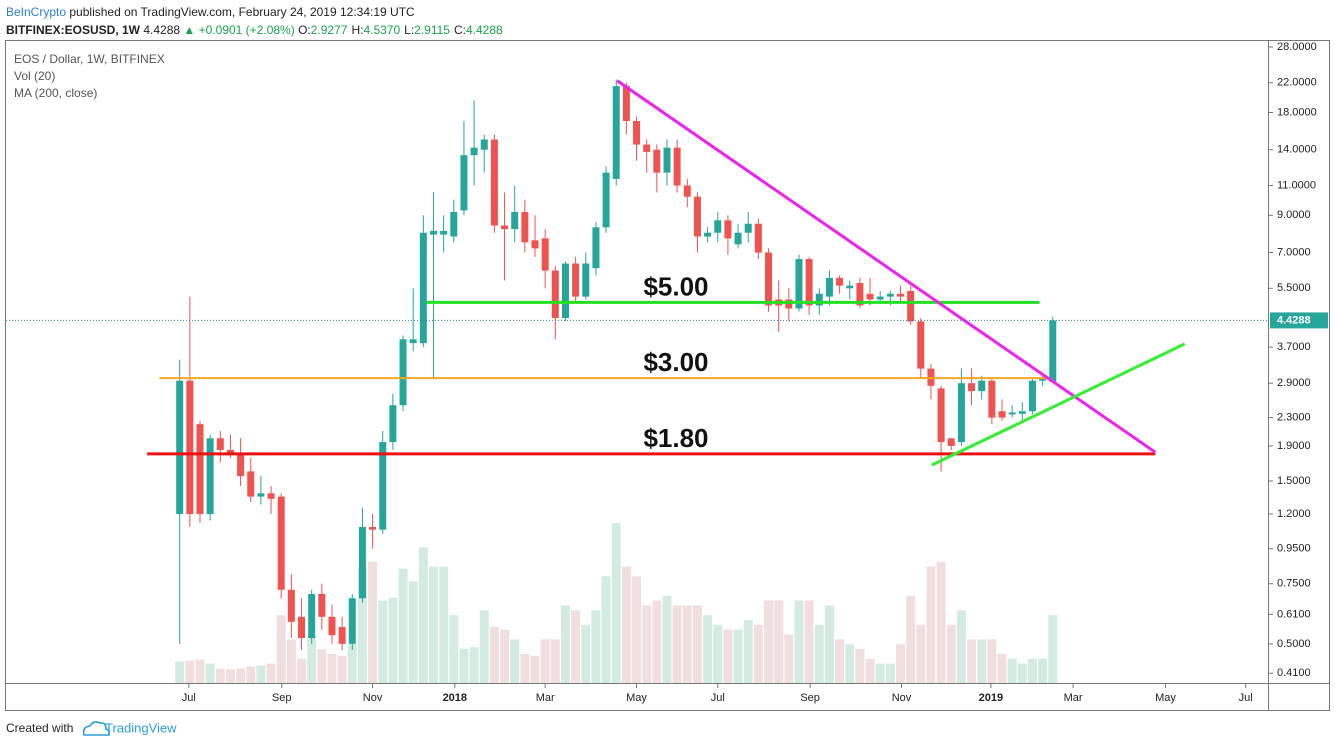 This screenshot has height=747, width=1335. Describe the element at coordinates (1294, 481) in the screenshot. I see `y-tick-label: 1.5000` at that location.